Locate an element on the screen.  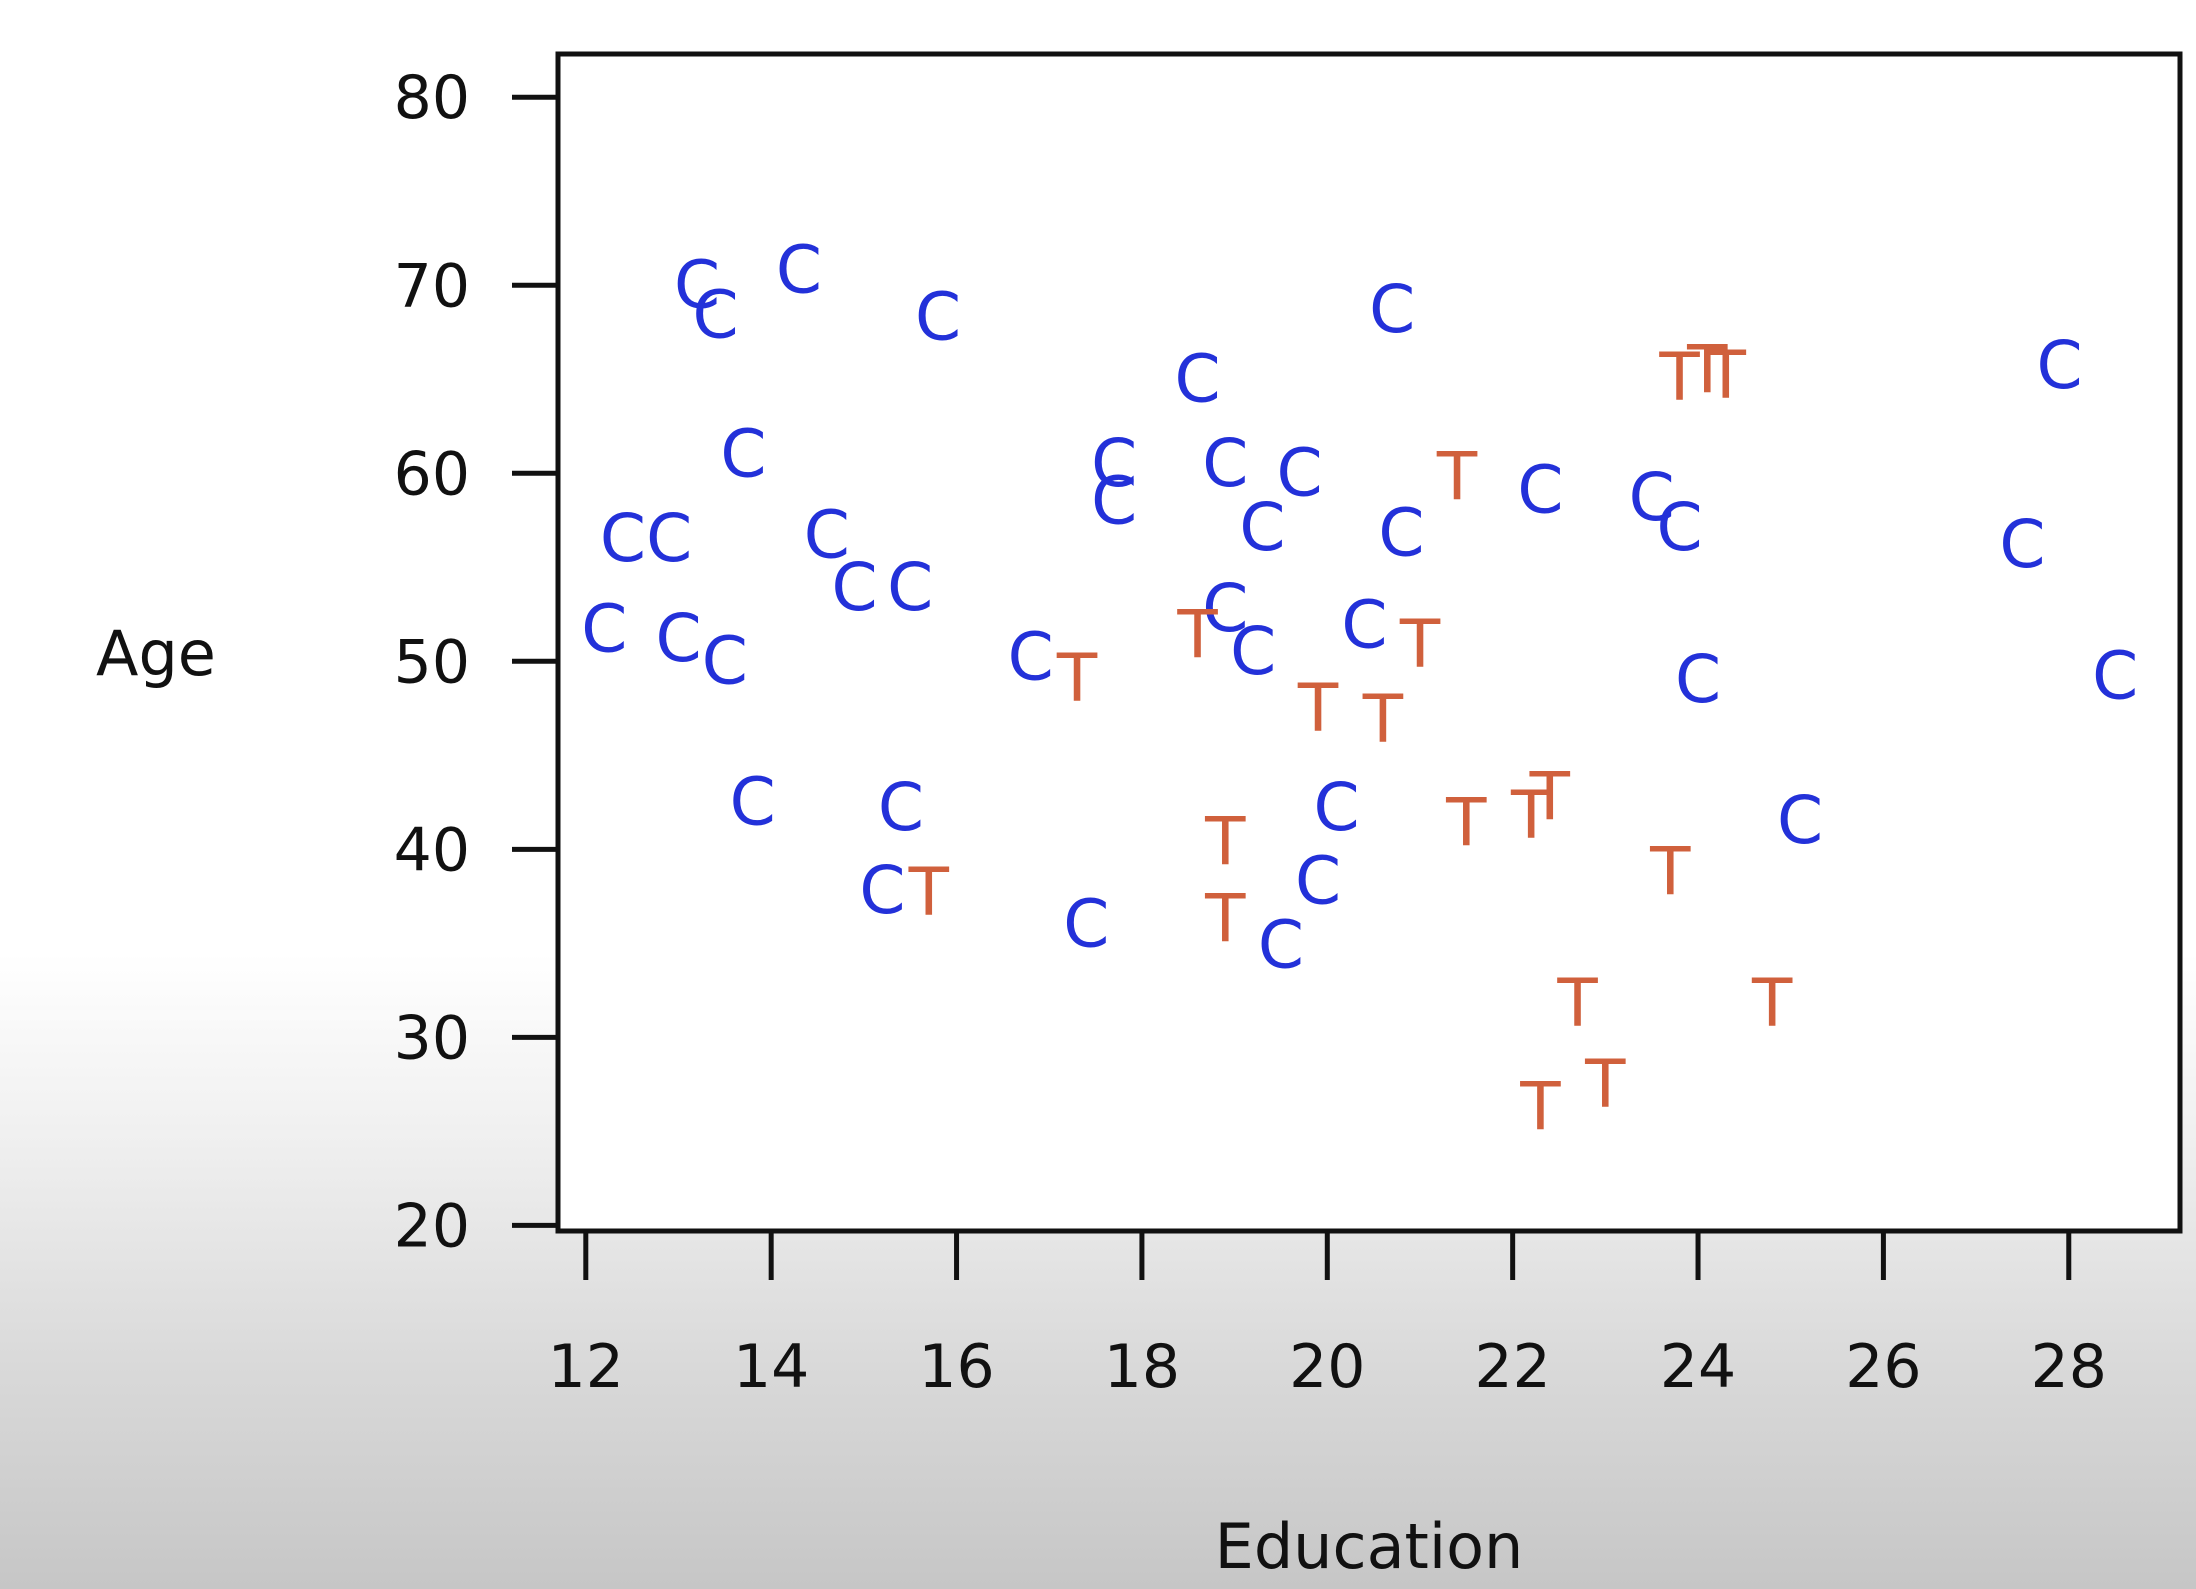
x-tick-label: 20 is located at coordinates (1327, 1367).